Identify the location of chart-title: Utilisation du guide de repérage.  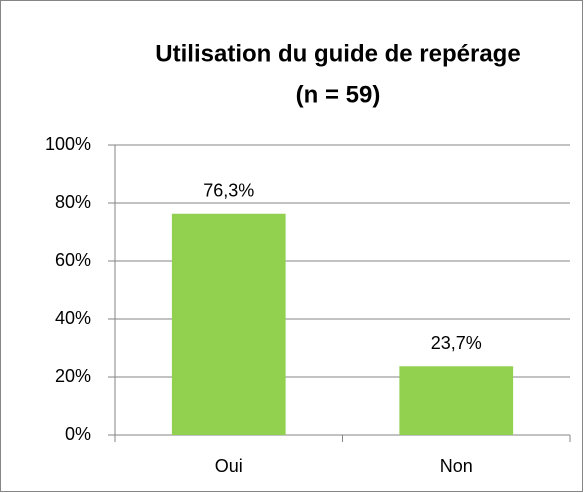
(337, 53).